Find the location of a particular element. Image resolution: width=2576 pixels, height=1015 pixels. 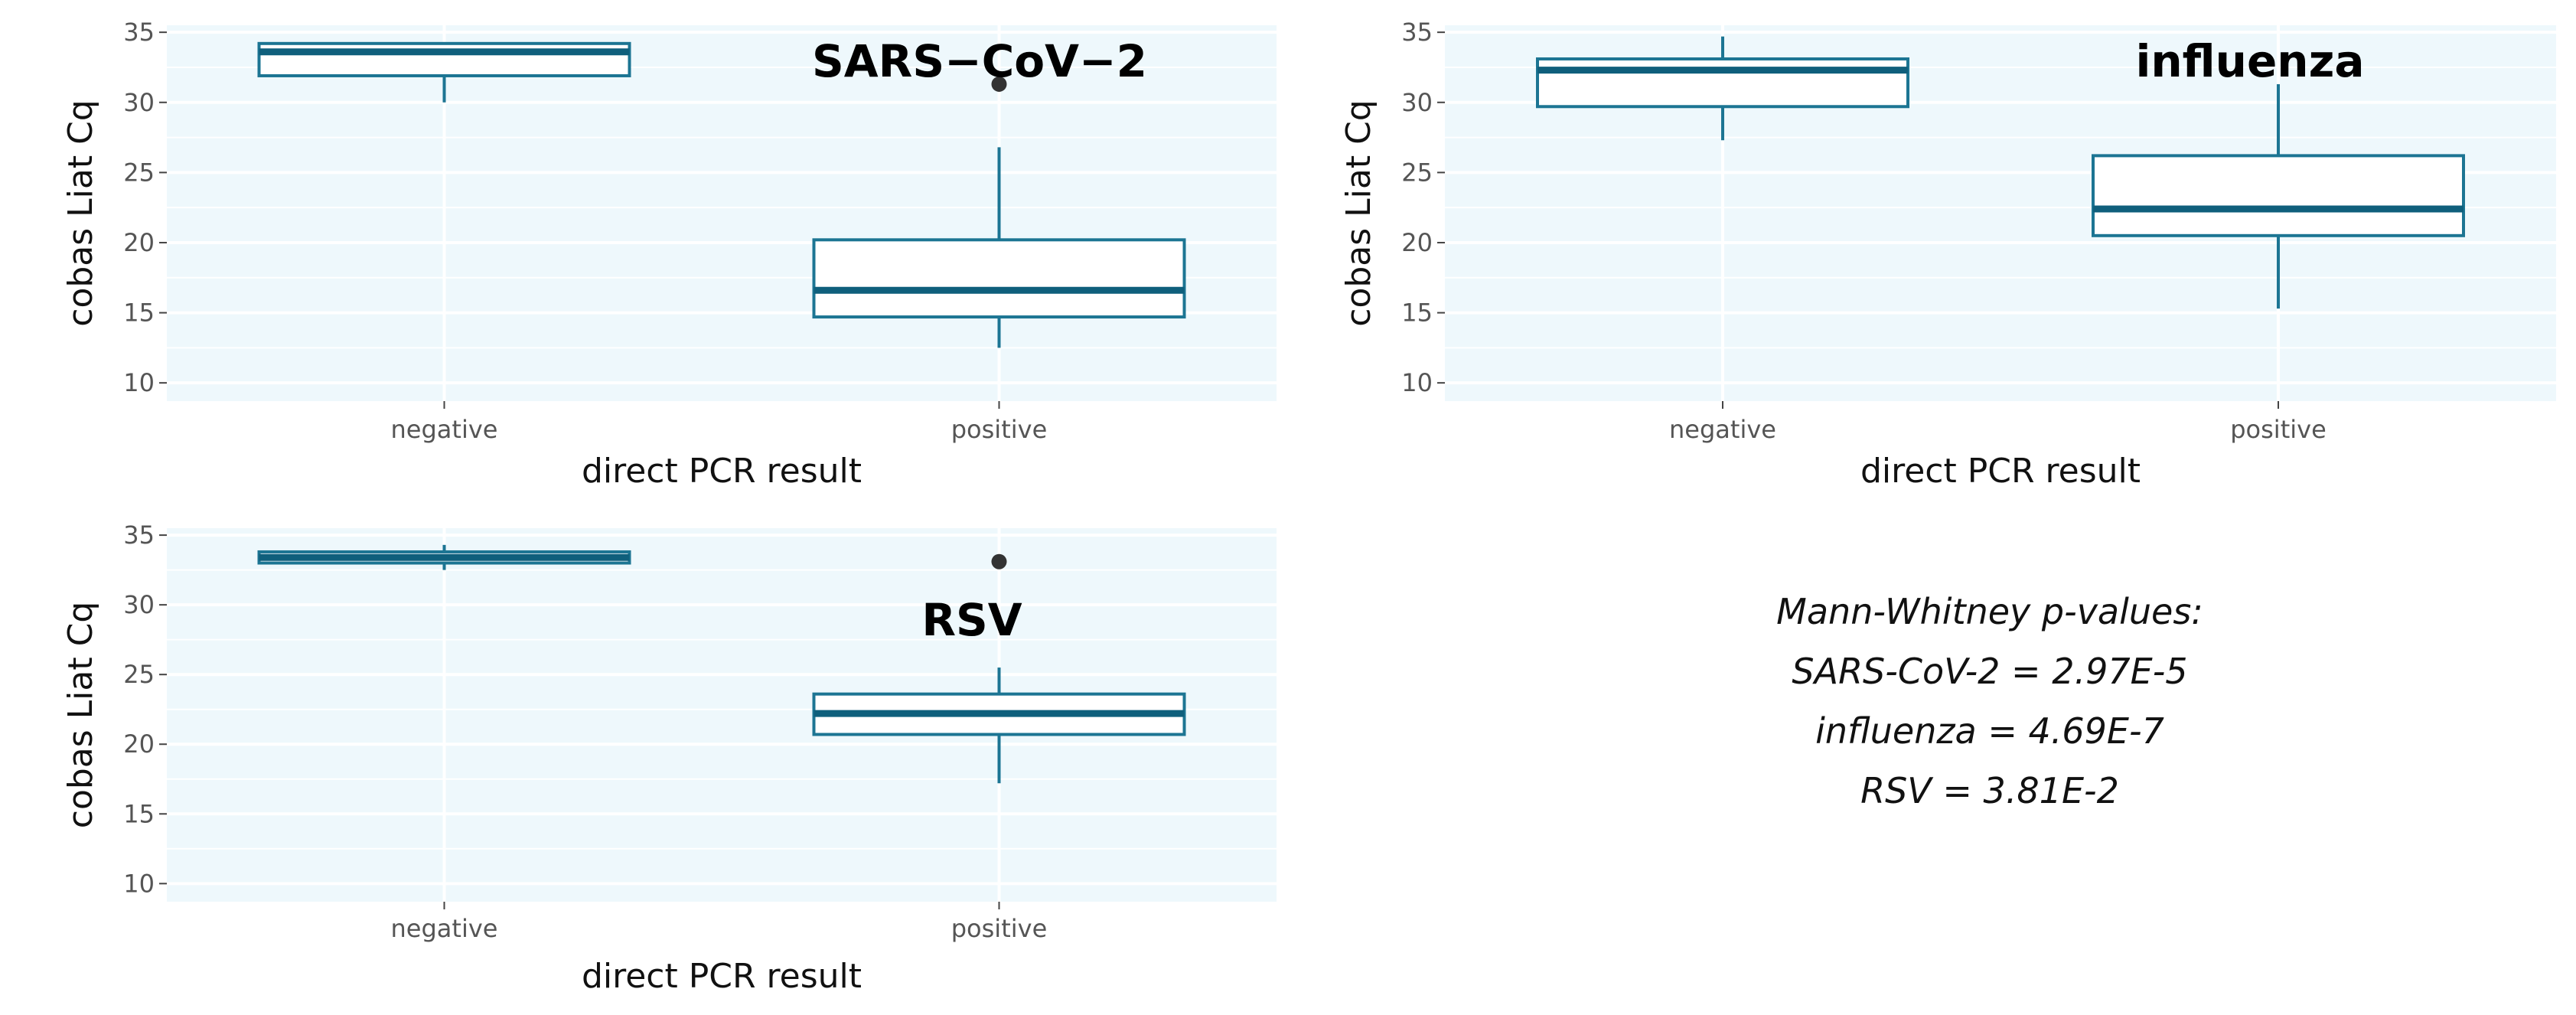

panel-title: SARS−CoV−2 is located at coordinates (980, 61).